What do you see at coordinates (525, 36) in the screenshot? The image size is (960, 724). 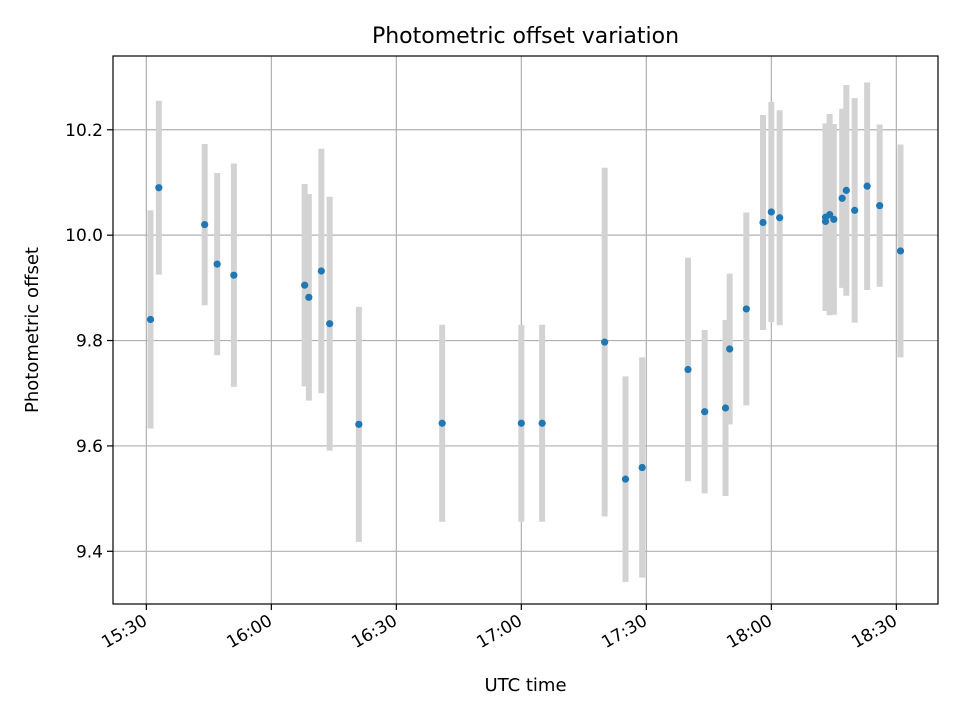 I see `chart-title: Photometric offset variation` at bounding box center [525, 36].